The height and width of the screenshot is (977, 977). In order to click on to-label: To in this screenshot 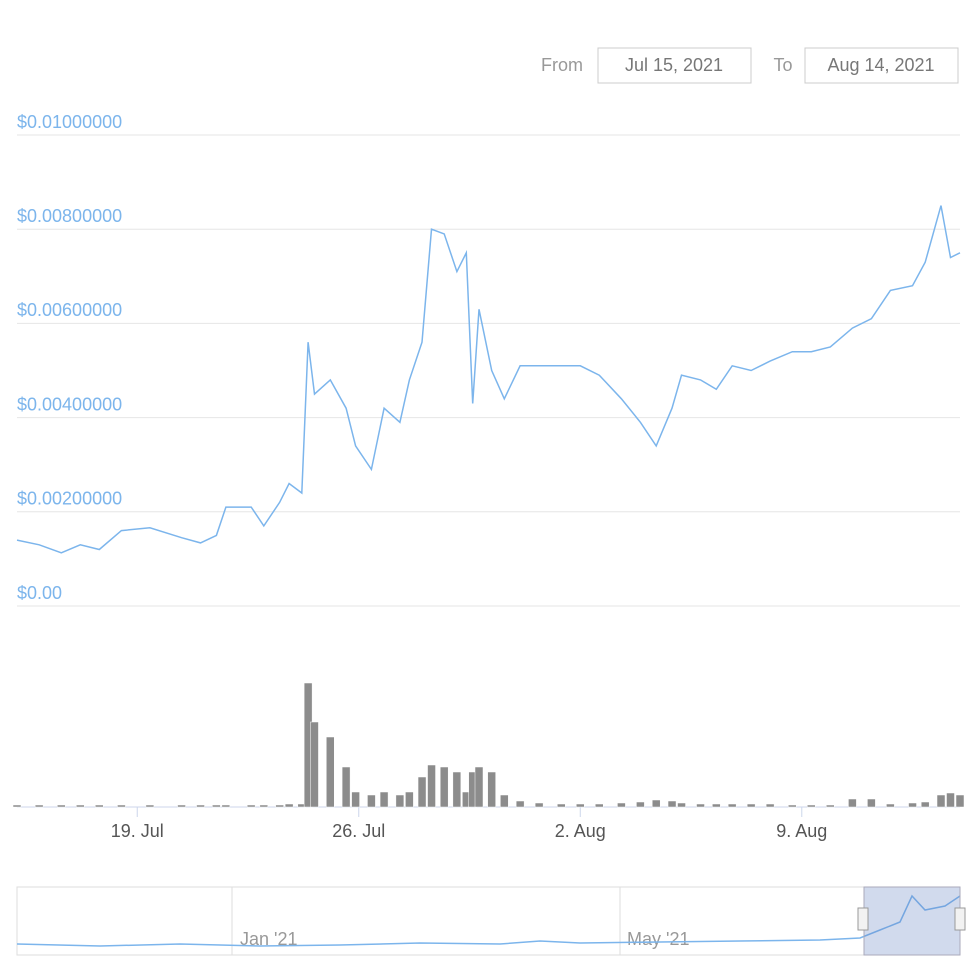, I will do `click(782, 65)`.